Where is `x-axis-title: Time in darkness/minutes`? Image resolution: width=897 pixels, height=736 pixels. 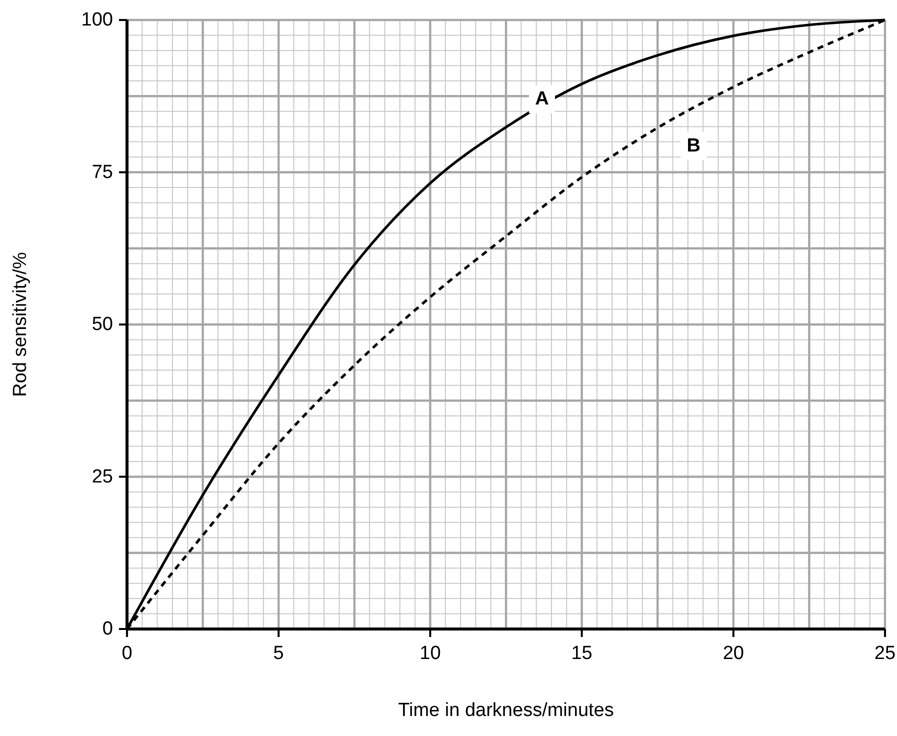 x-axis-title: Time in darkness/minutes is located at coordinates (506, 710).